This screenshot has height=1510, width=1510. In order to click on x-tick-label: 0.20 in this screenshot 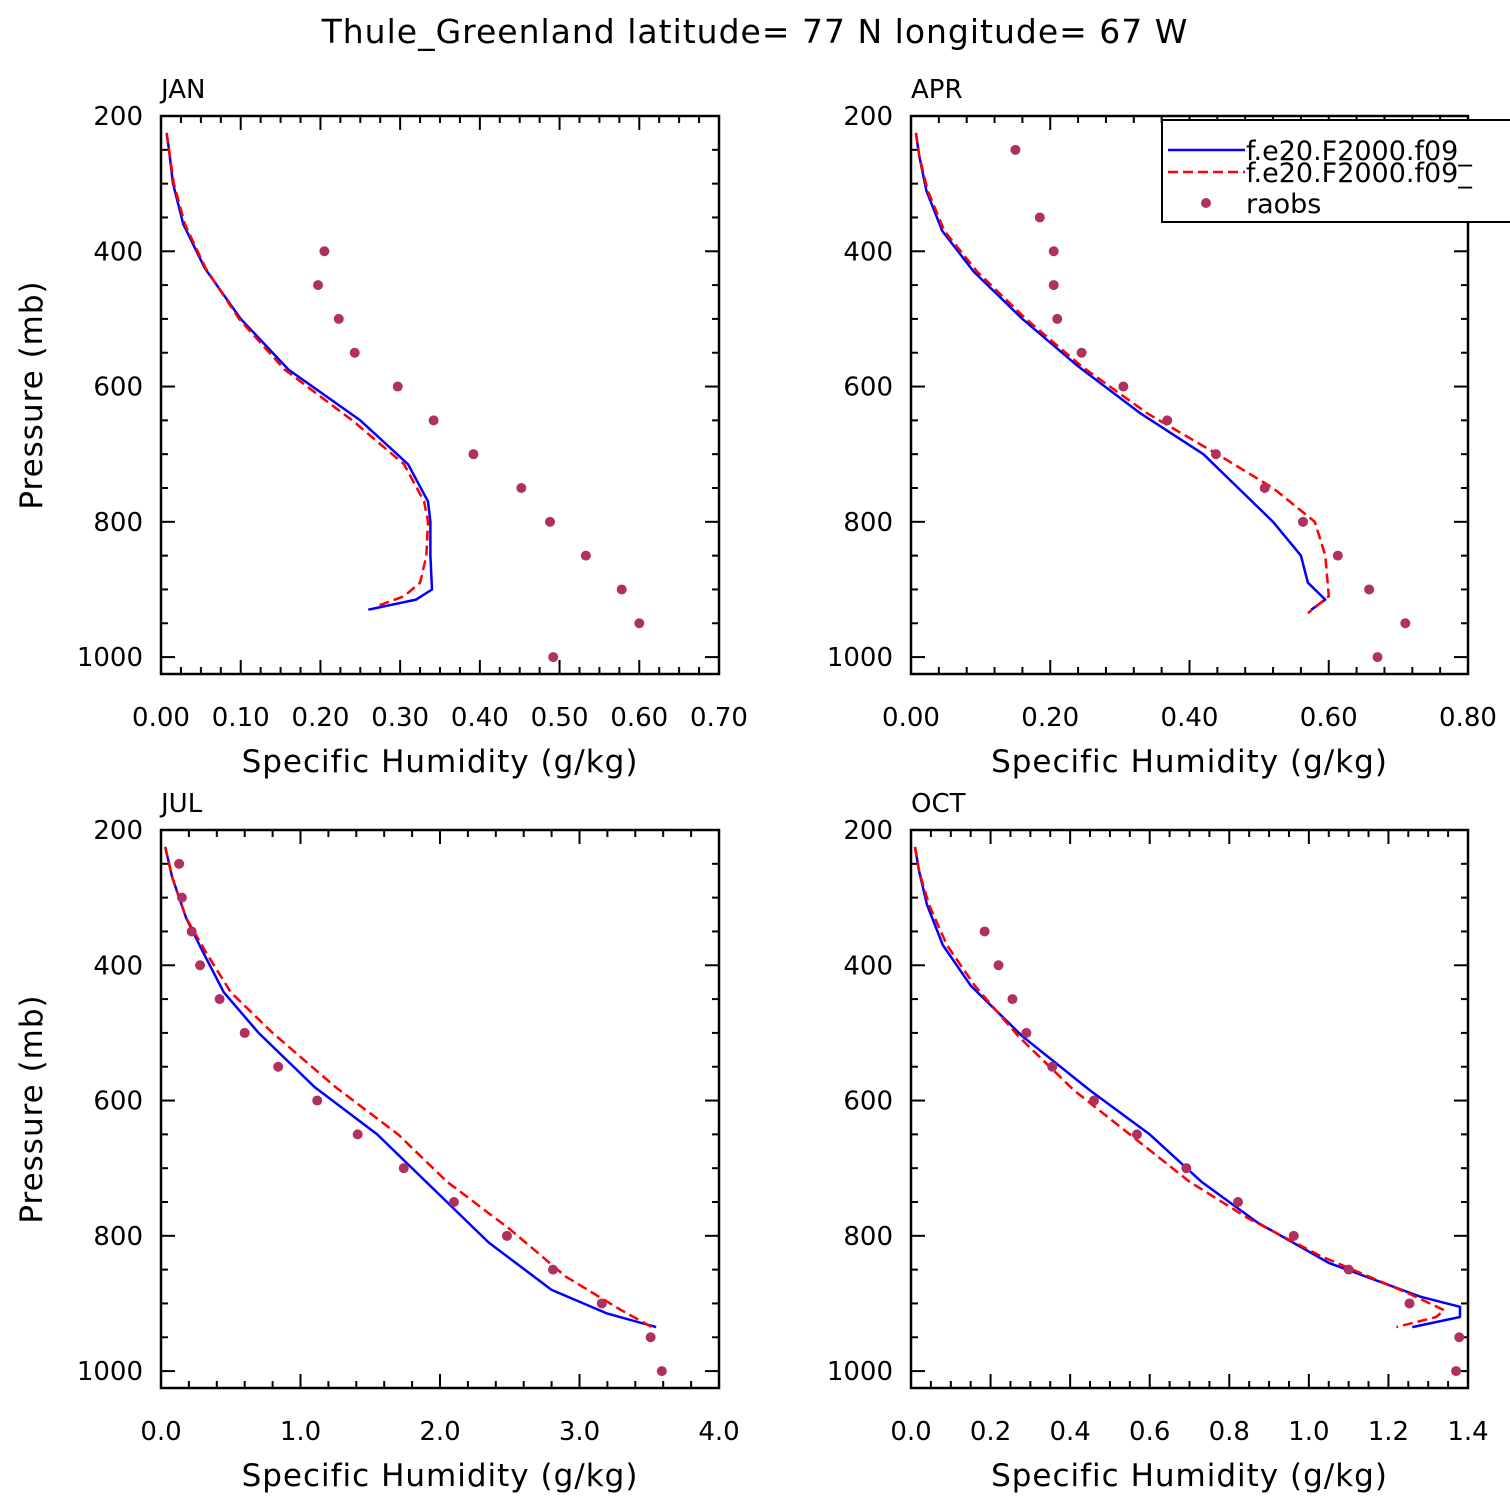, I will do `click(1050, 718)`.